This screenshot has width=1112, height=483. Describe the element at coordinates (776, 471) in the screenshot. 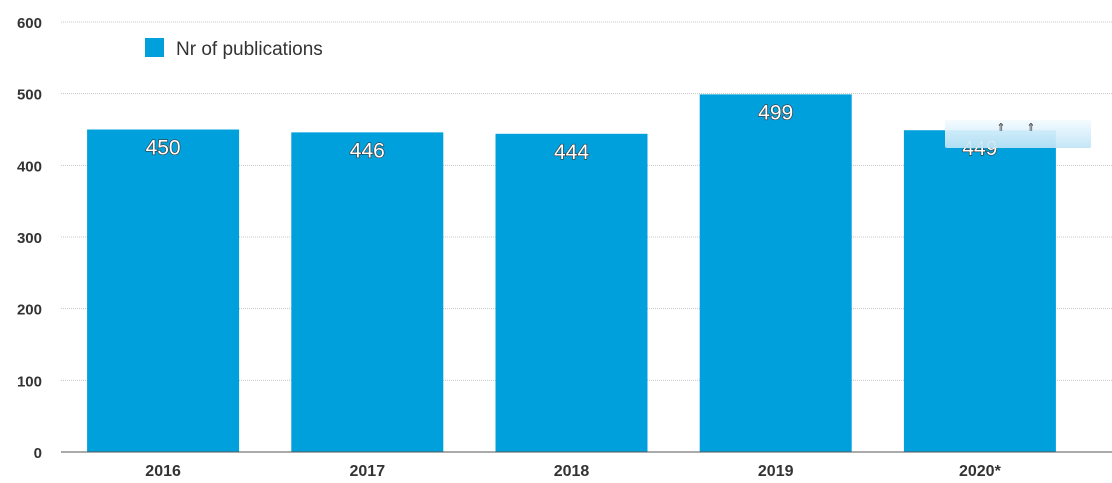

I see `x-category-label: 2019` at that location.